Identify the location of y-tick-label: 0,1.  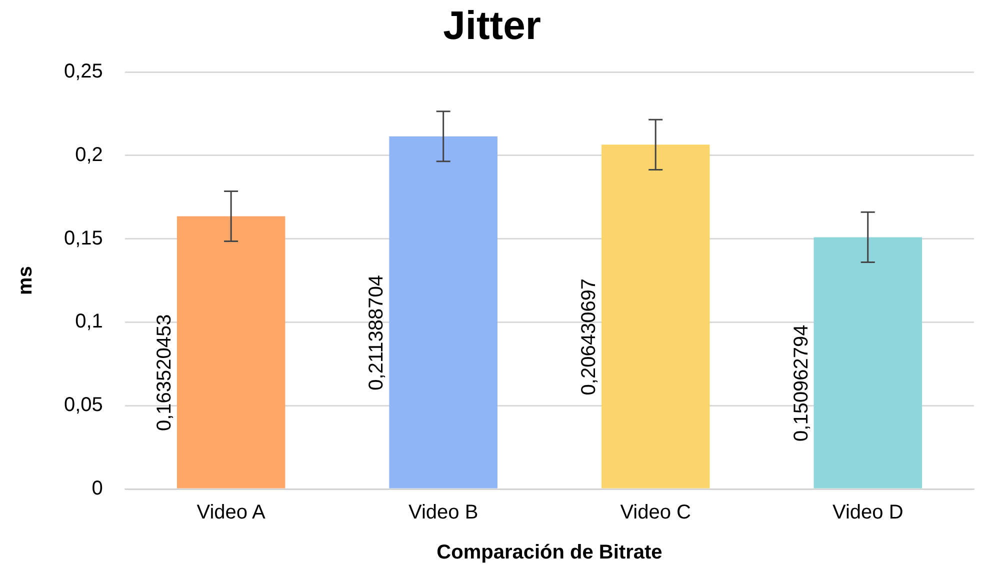
(89, 321).